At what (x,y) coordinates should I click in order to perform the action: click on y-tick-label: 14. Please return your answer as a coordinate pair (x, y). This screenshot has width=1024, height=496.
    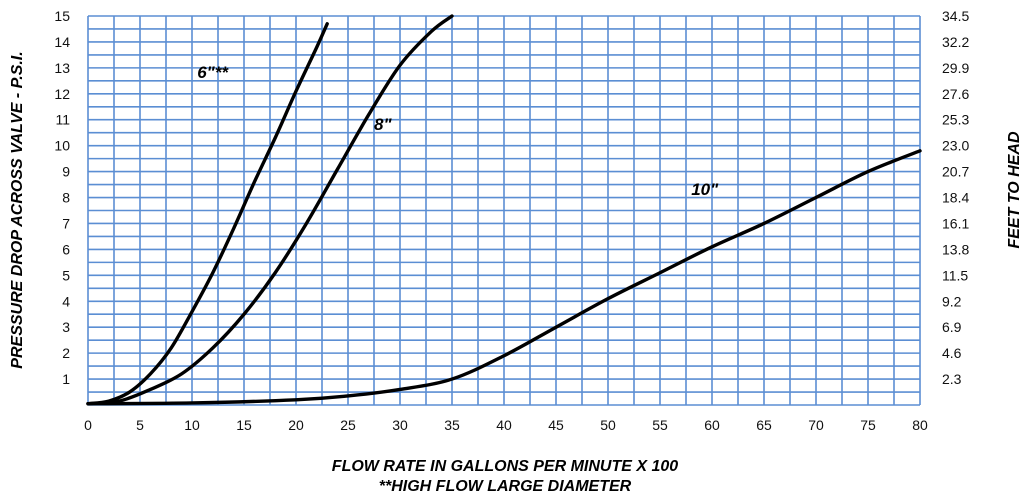
    Looking at the image, I should click on (62, 42).